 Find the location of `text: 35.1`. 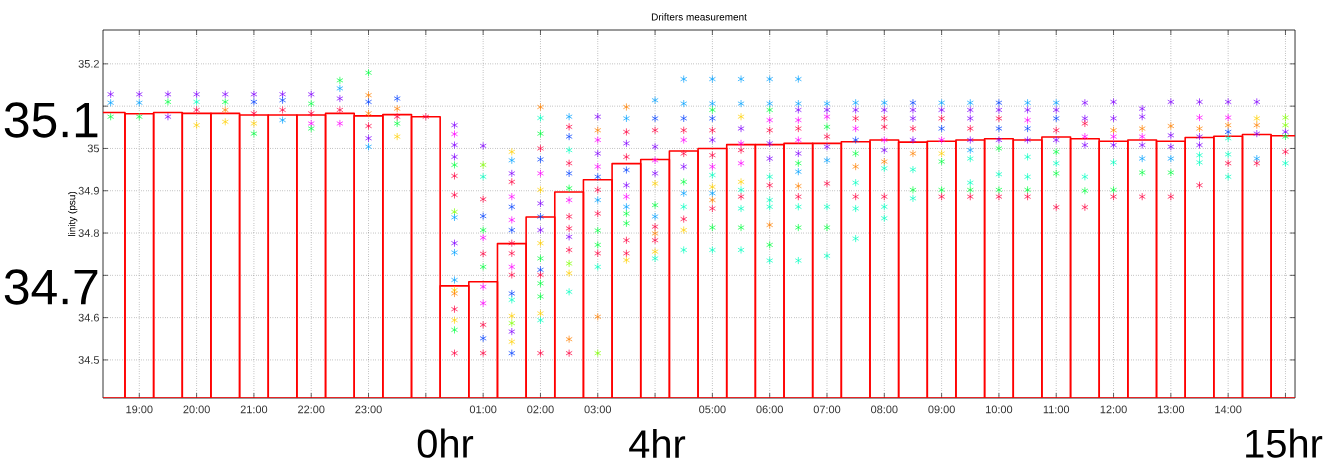

text: 35.1 is located at coordinates (51, 120).